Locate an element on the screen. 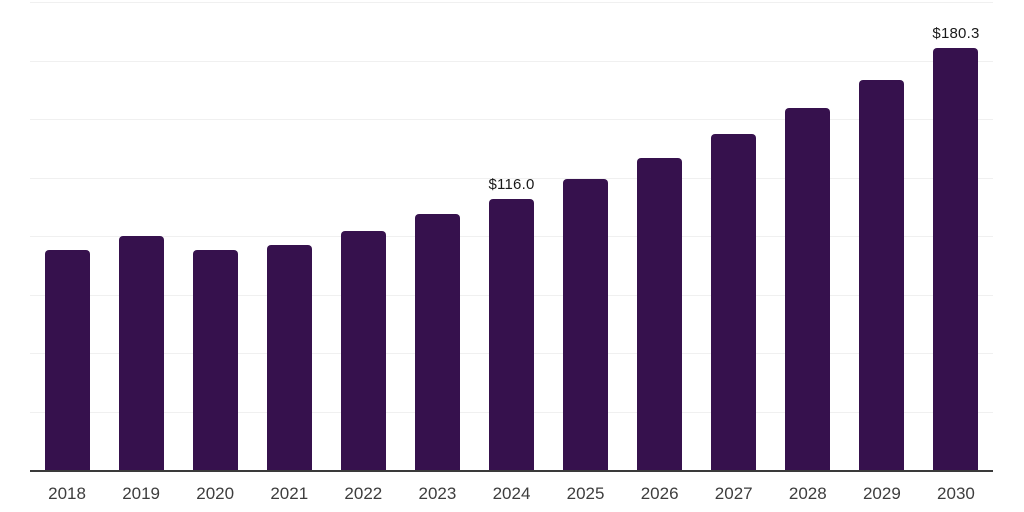  x-axis-line is located at coordinates (511, 471).